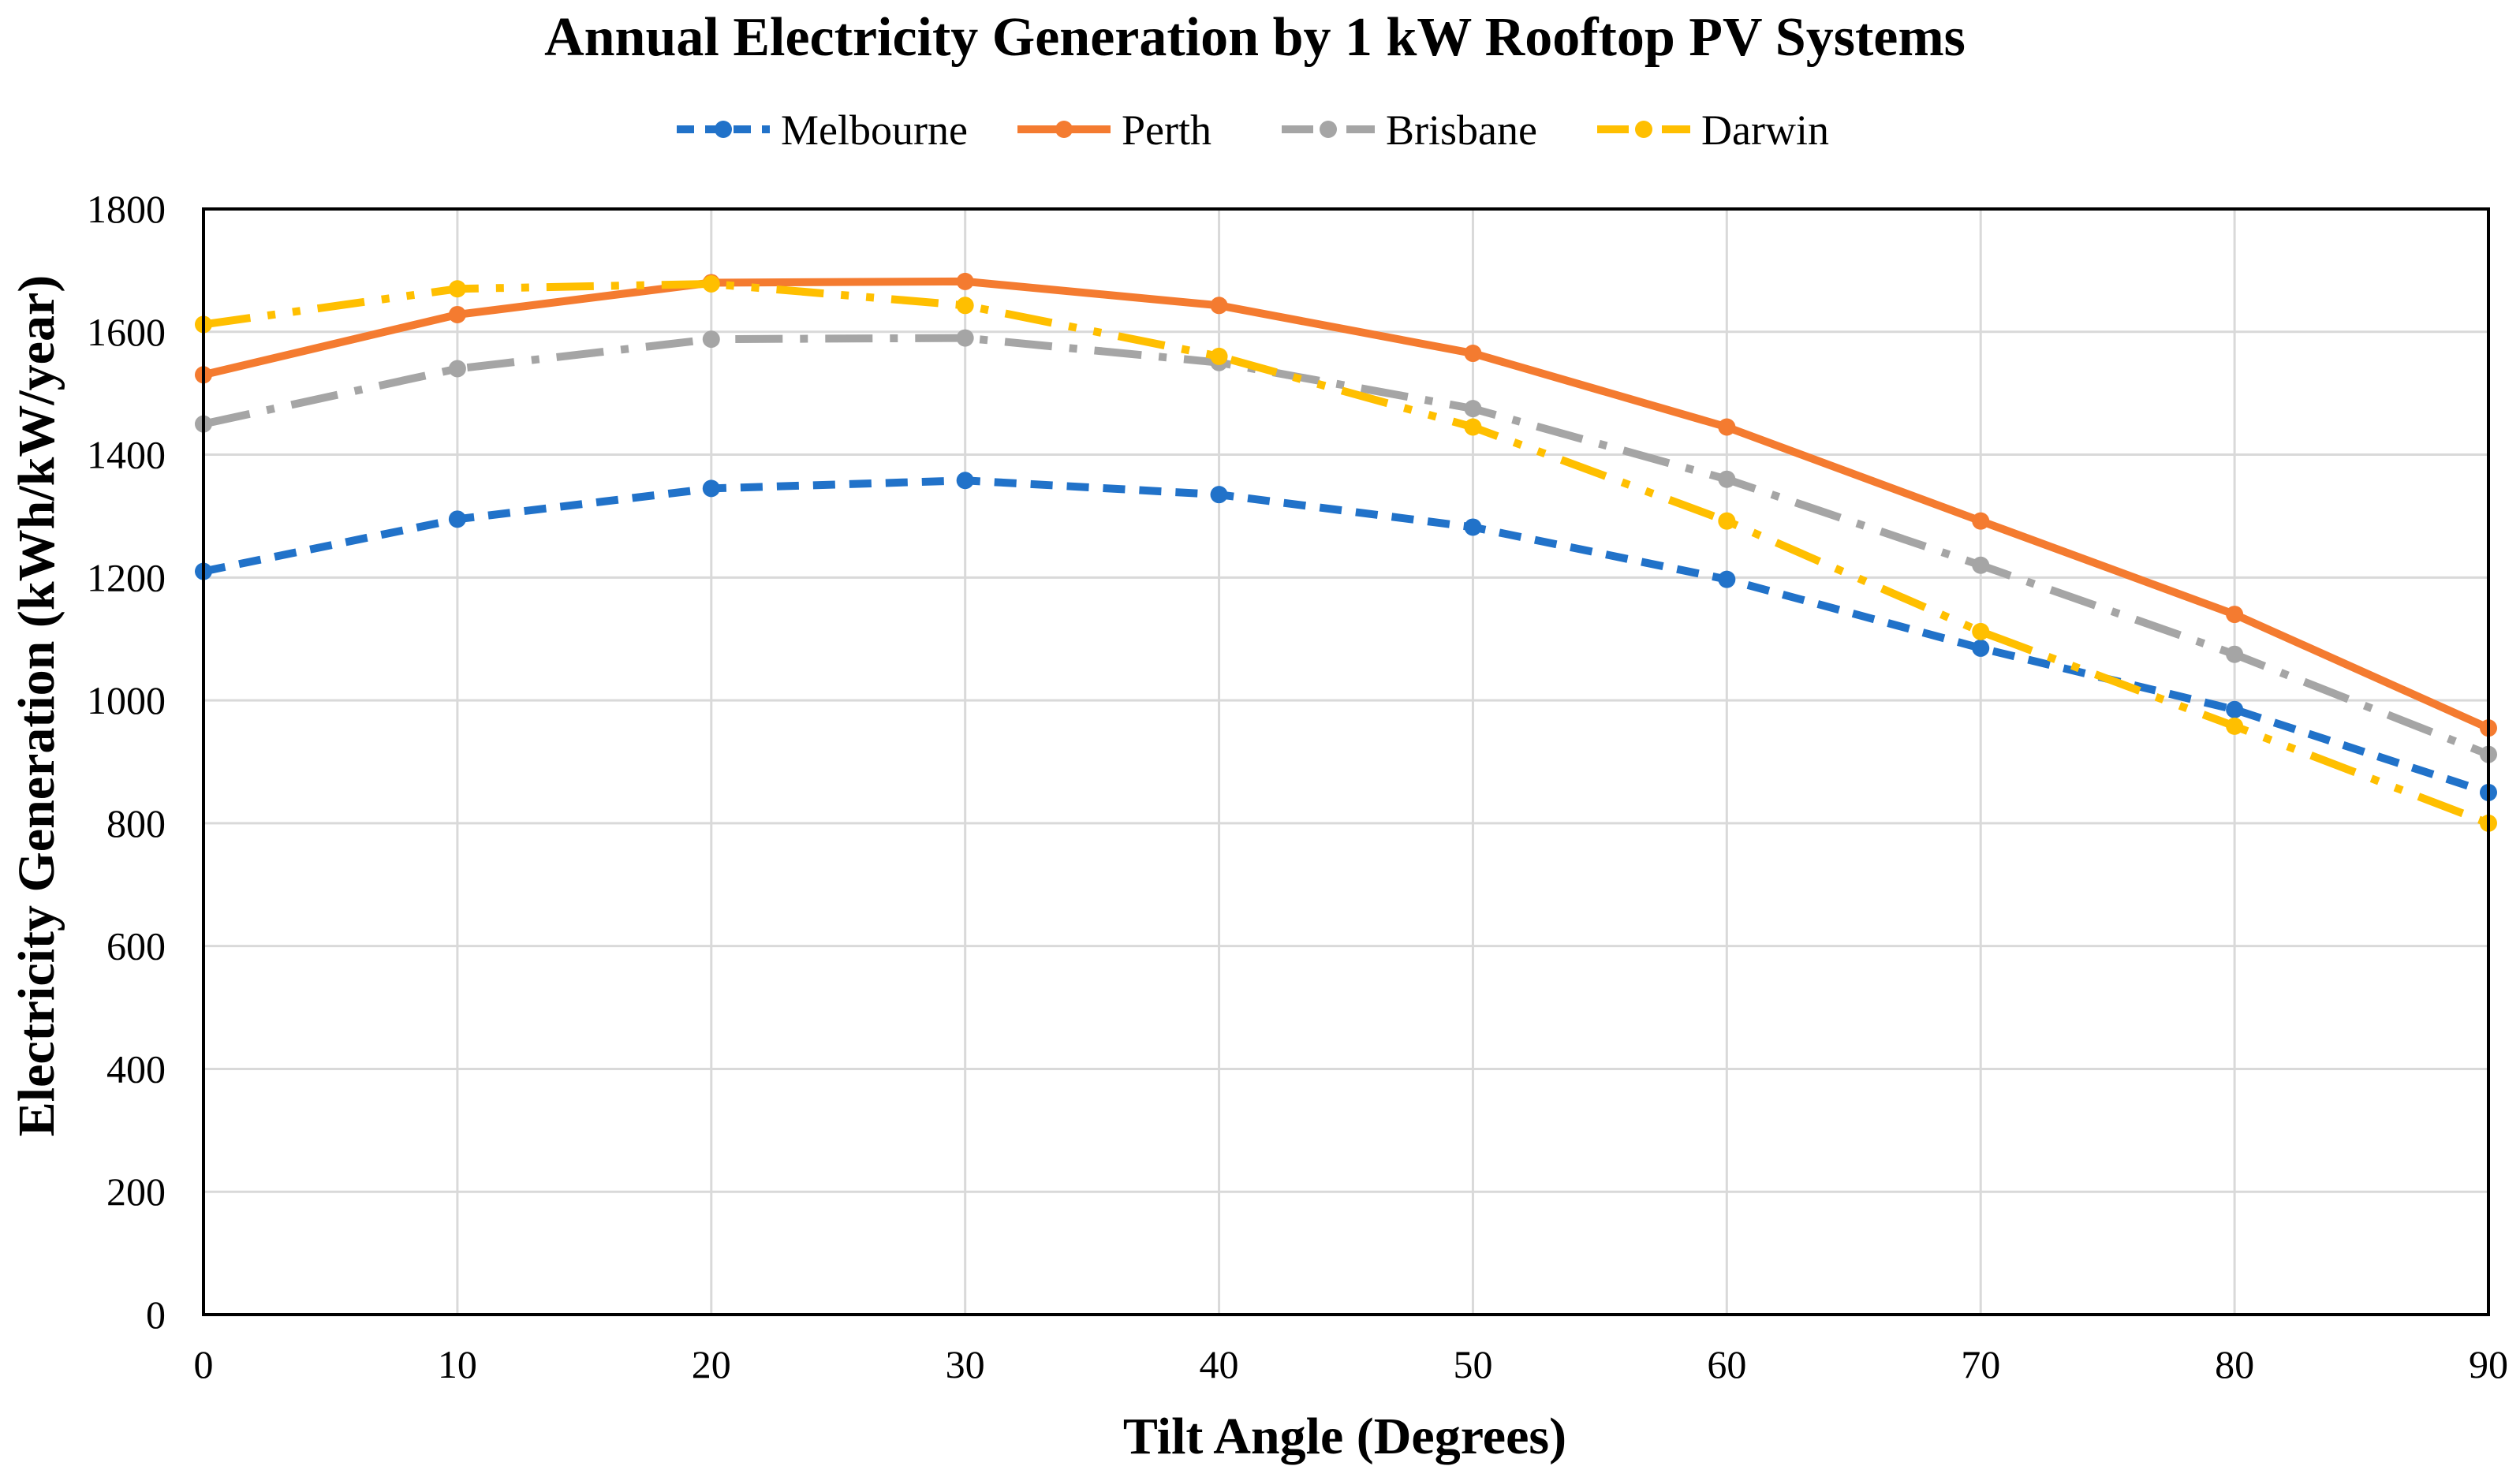  What do you see at coordinates (1166, 130) in the screenshot?
I see `legend-label: Perth` at bounding box center [1166, 130].